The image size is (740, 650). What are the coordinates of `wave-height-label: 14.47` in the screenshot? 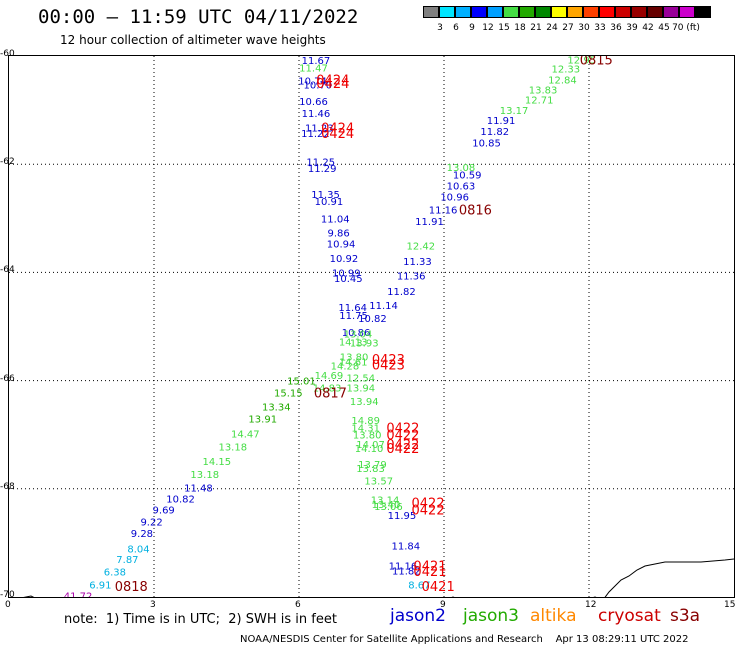 It's located at (245, 435).